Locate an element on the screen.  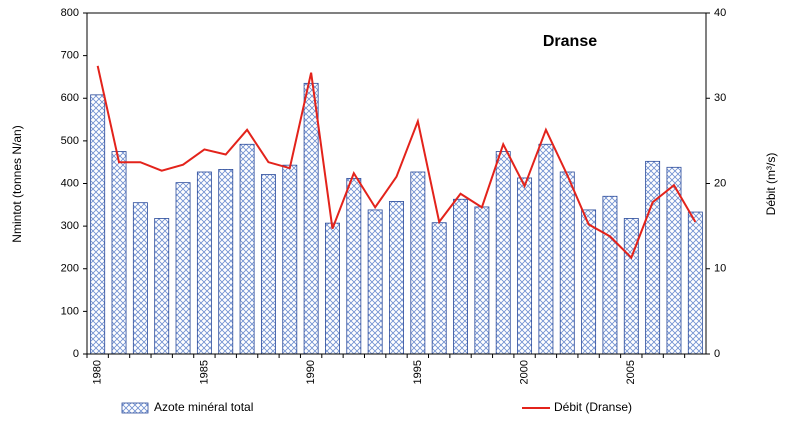
y2-tick-label: 0 is located at coordinates (717, 354).